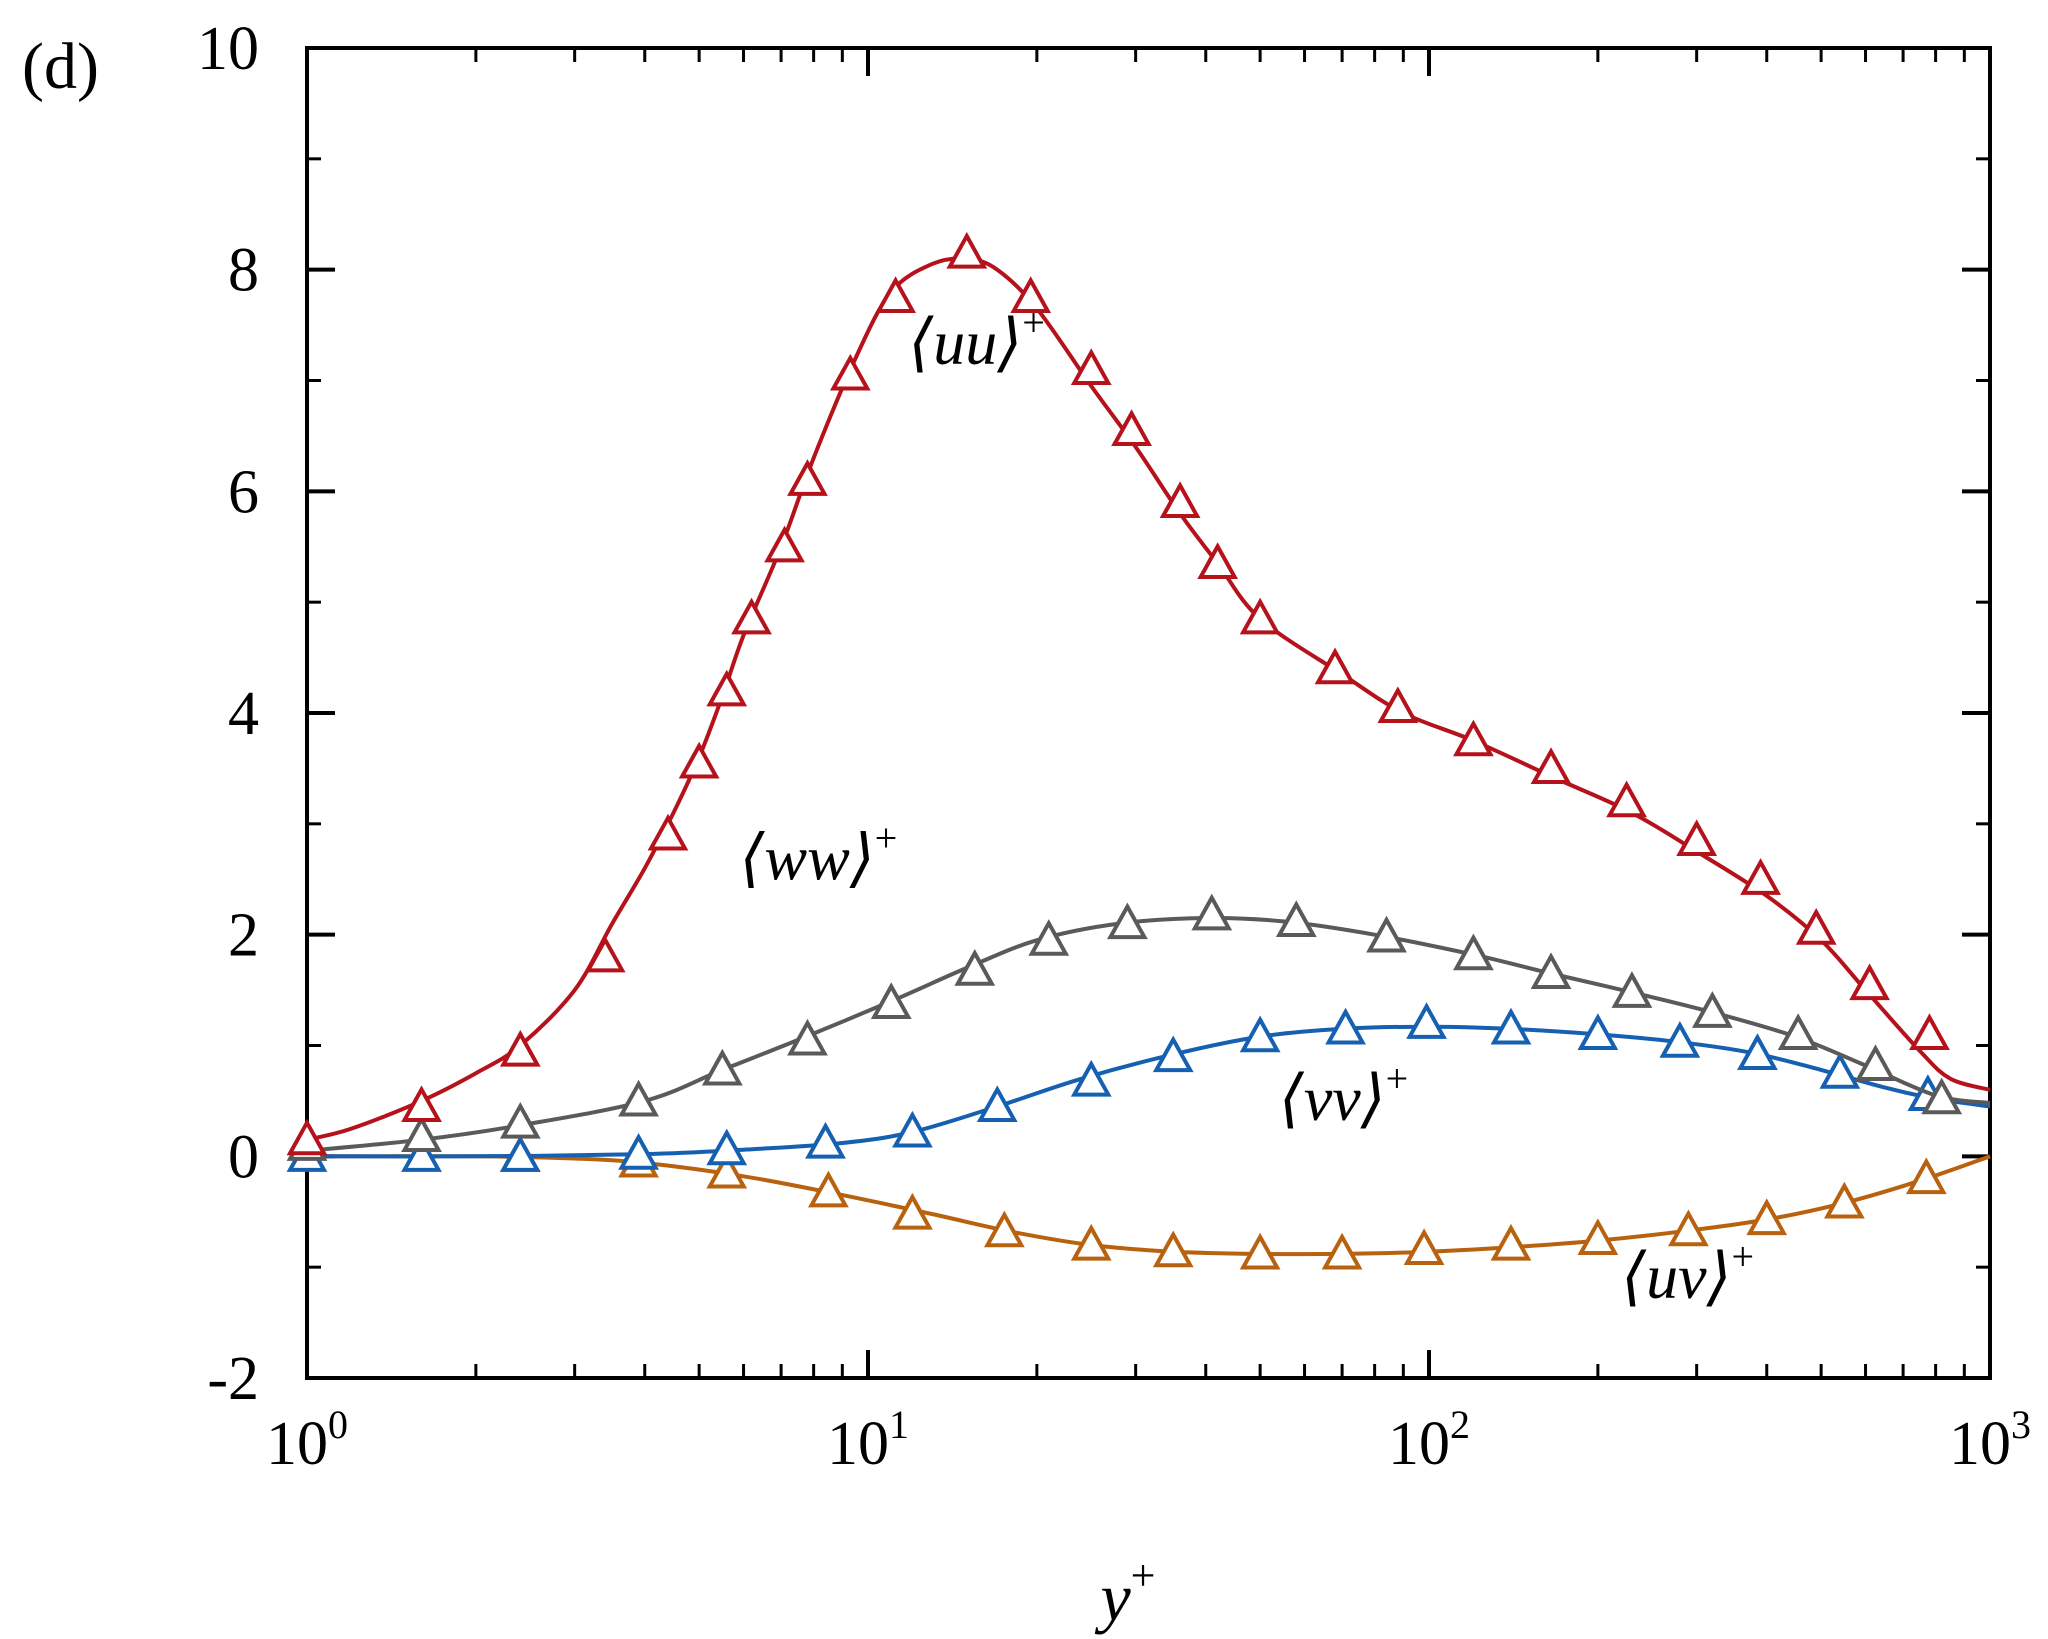 Image resolution: width=2048 pixels, height=1639 pixels. What do you see at coordinates (60, 66) in the screenshot?
I see `panel-label: (d)` at bounding box center [60, 66].